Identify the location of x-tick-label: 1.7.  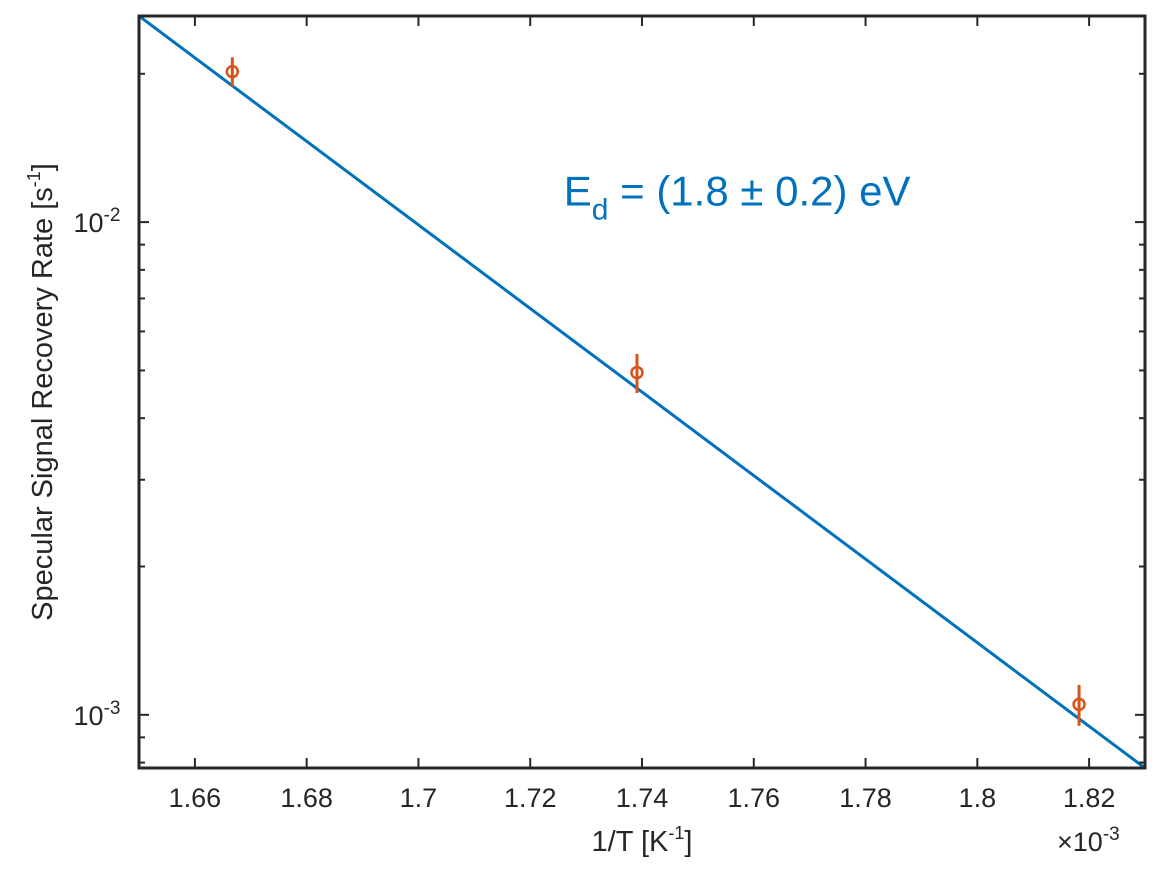
(419, 798).